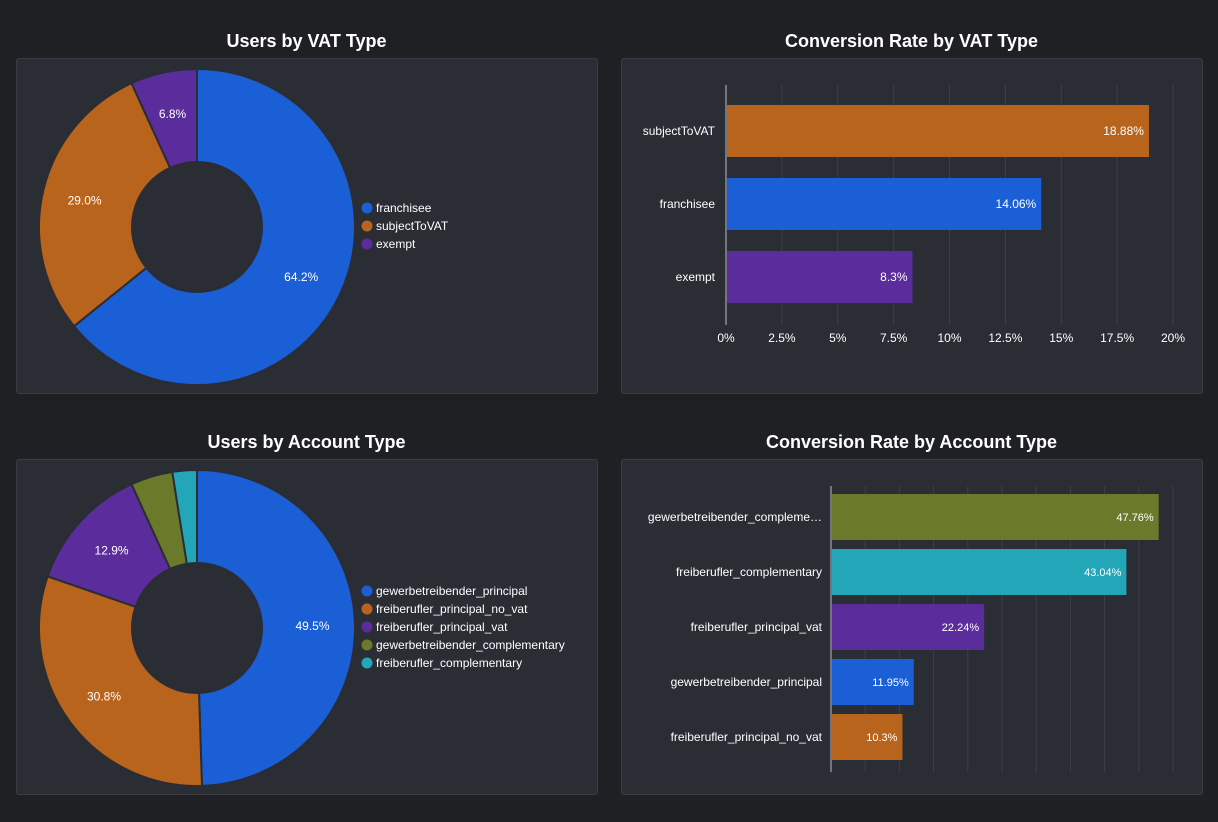 Image resolution: width=1218 pixels, height=822 pixels. Describe the element at coordinates (306, 41) in the screenshot. I see `chart-title-users-vat: Users by VAT Type` at that location.